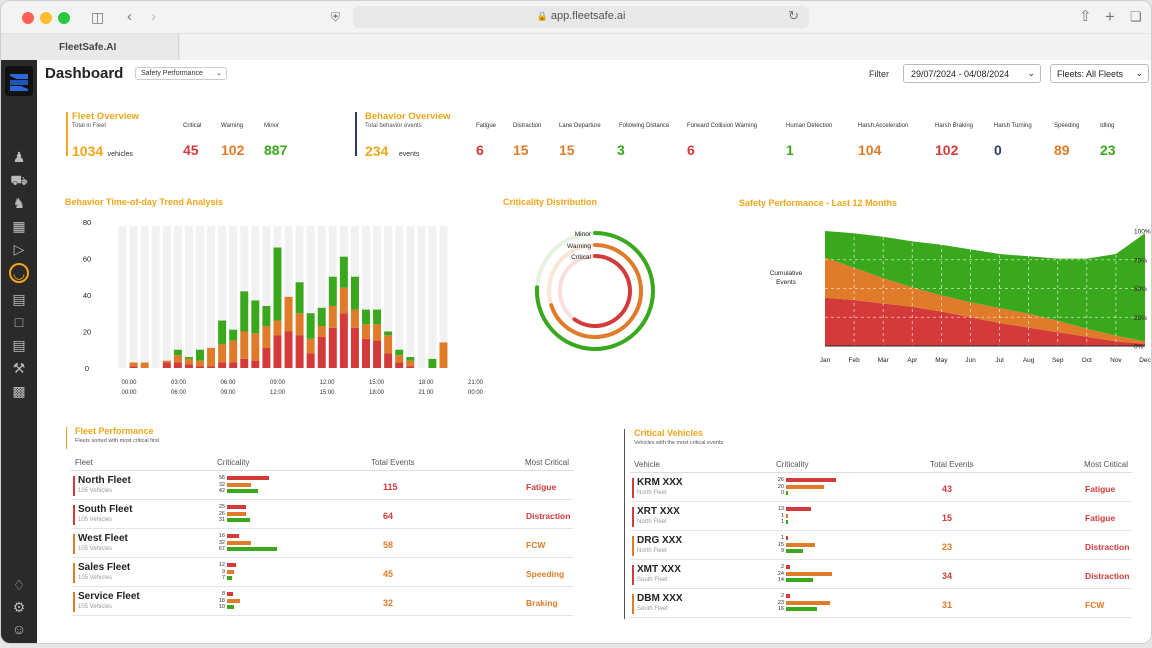 This screenshot has width=1152, height=648. What do you see at coordinates (881, 488) in the screenshot?
I see `table-row: KRM XXX North Fleet 26 20 0 43 Fatigue` at bounding box center [881, 488].